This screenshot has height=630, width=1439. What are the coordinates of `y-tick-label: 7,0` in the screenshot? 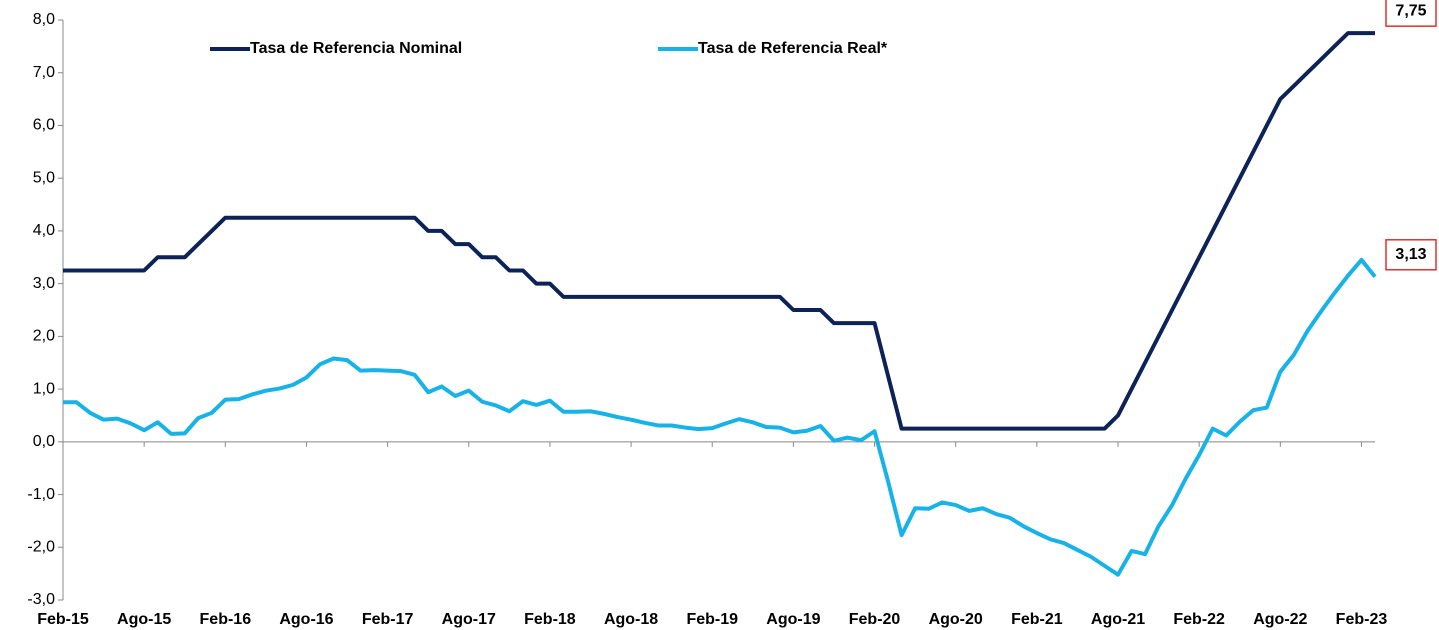 It's located at (44, 72).